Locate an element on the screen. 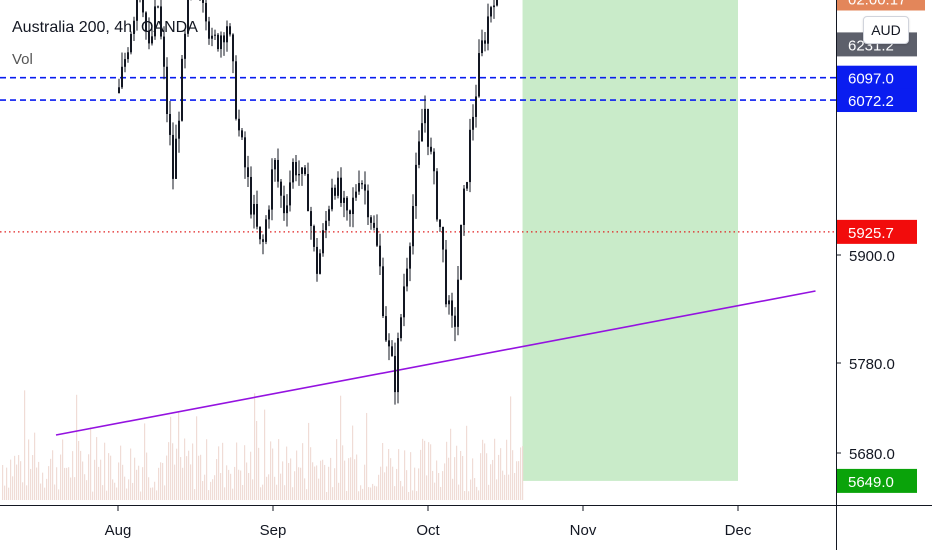 The image size is (932, 555). x-tick-label: Aug is located at coordinates (118, 530).